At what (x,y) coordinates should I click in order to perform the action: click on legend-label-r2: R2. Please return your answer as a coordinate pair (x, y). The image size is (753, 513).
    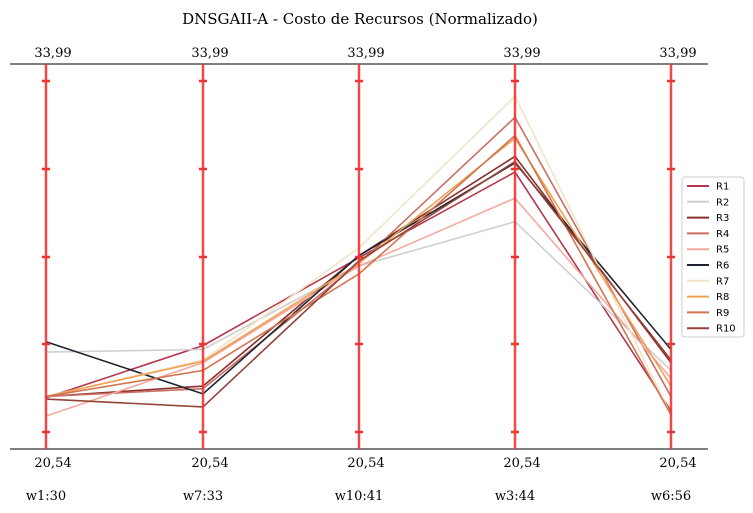
    Looking at the image, I should click on (722, 202).